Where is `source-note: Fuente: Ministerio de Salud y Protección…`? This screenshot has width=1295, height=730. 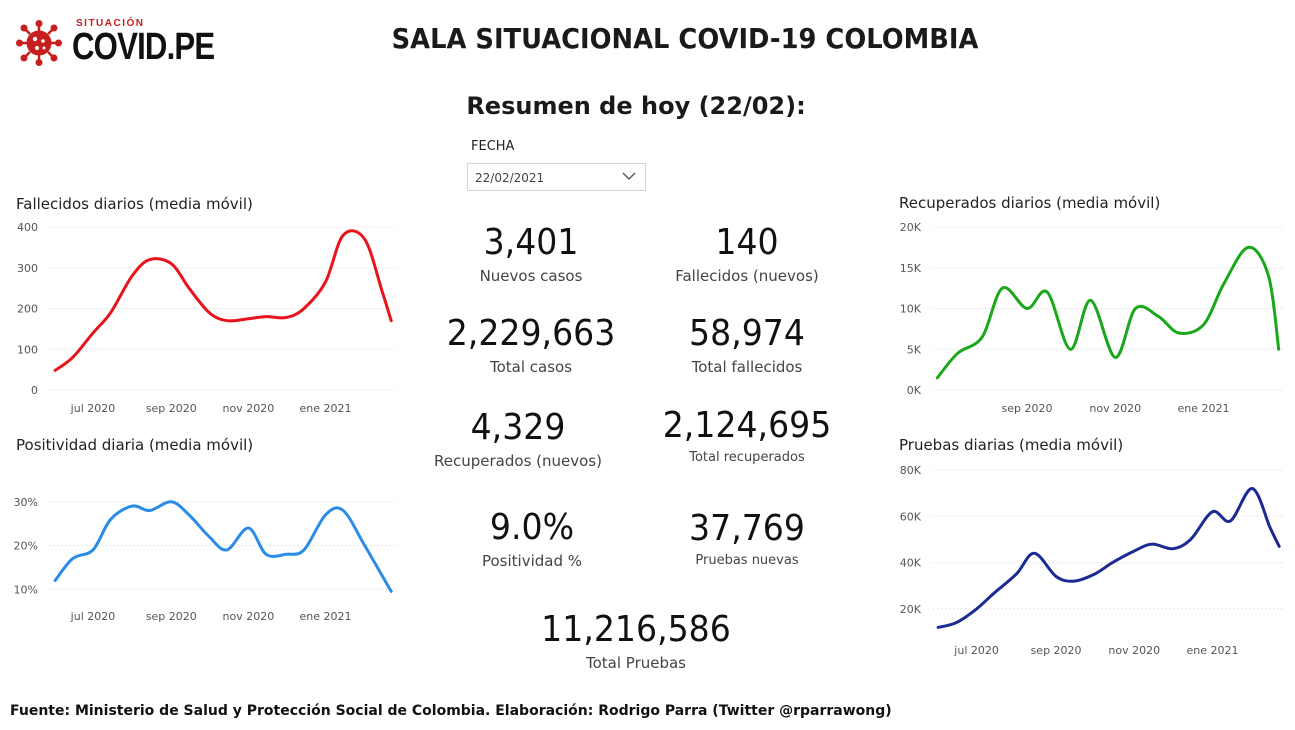 source-note: Fuente: Ministerio de Salud y Protección… is located at coordinates (451, 711).